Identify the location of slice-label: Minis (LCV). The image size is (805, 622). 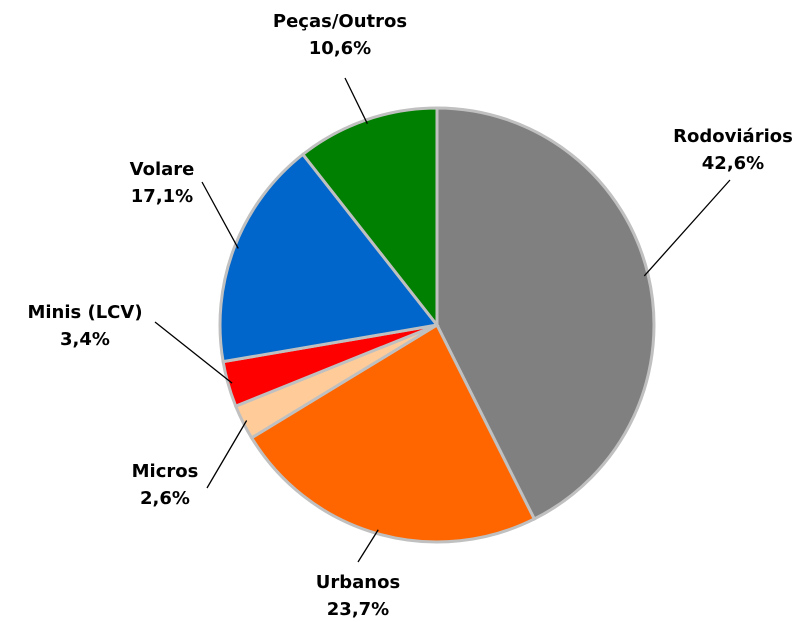
(84, 312).